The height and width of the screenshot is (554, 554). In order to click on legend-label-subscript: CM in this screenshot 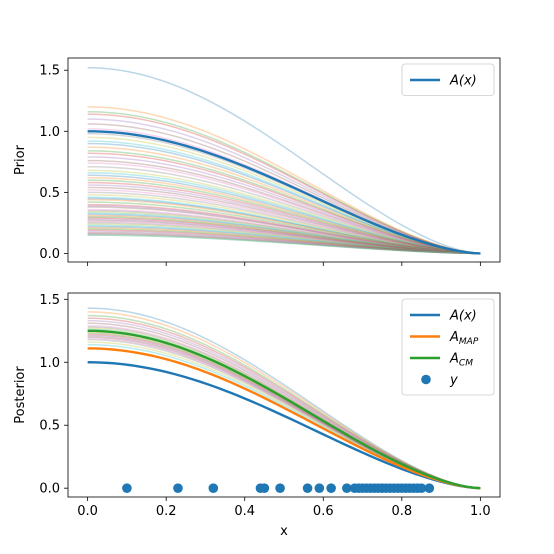, I will do `click(466, 364)`.